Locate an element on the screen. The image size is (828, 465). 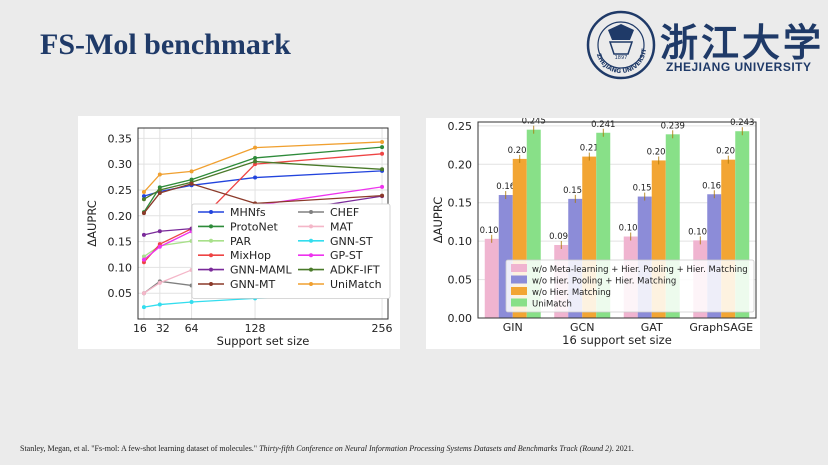
bar-value-label: 0.106 is located at coordinates (631, 229).